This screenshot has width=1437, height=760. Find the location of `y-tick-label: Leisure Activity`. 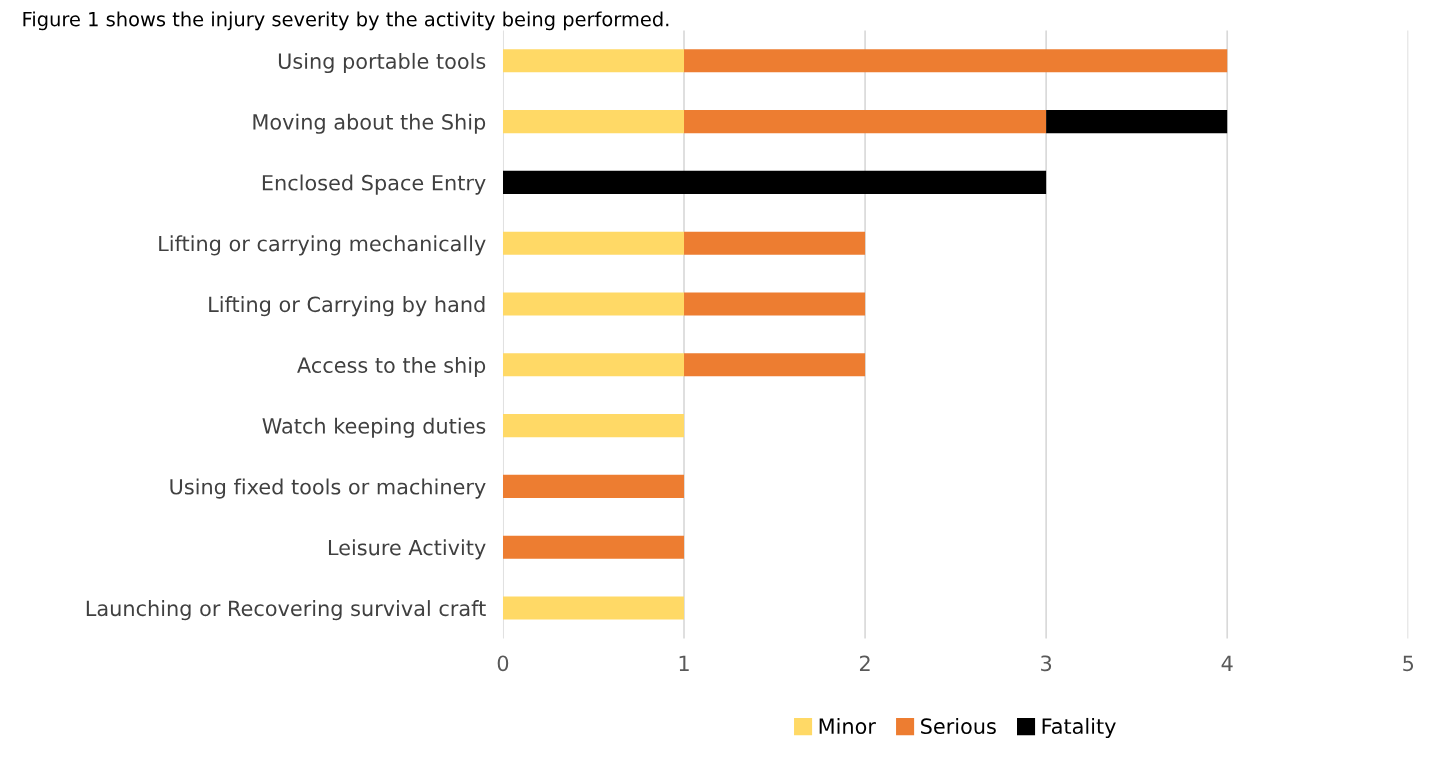

y-tick-label: Leisure Activity is located at coordinates (407, 549).